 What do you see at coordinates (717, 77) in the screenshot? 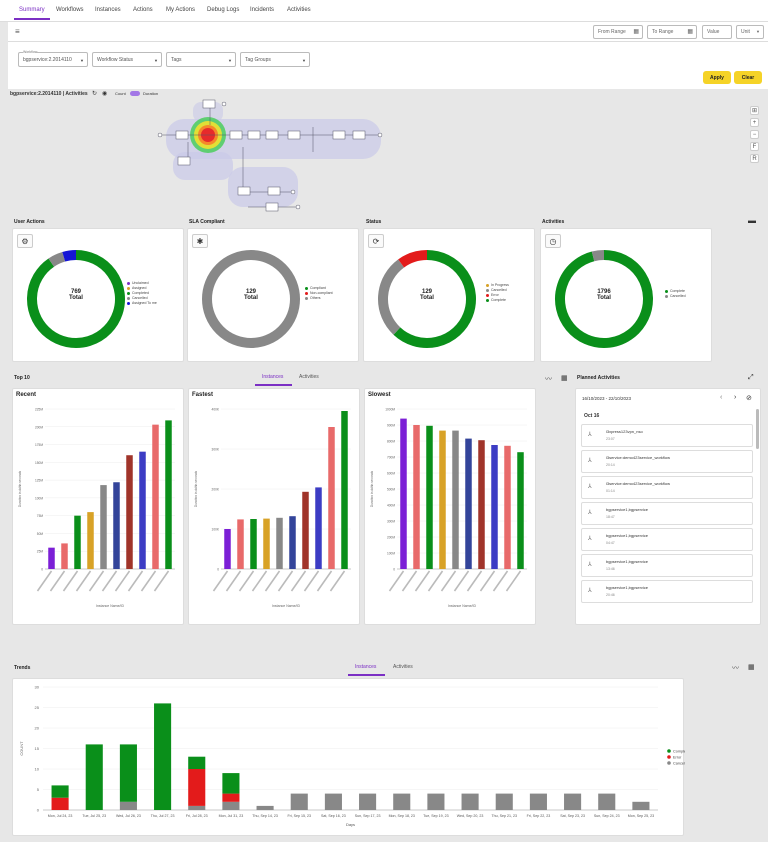
I see `apply-button: Apply` at bounding box center [717, 77].